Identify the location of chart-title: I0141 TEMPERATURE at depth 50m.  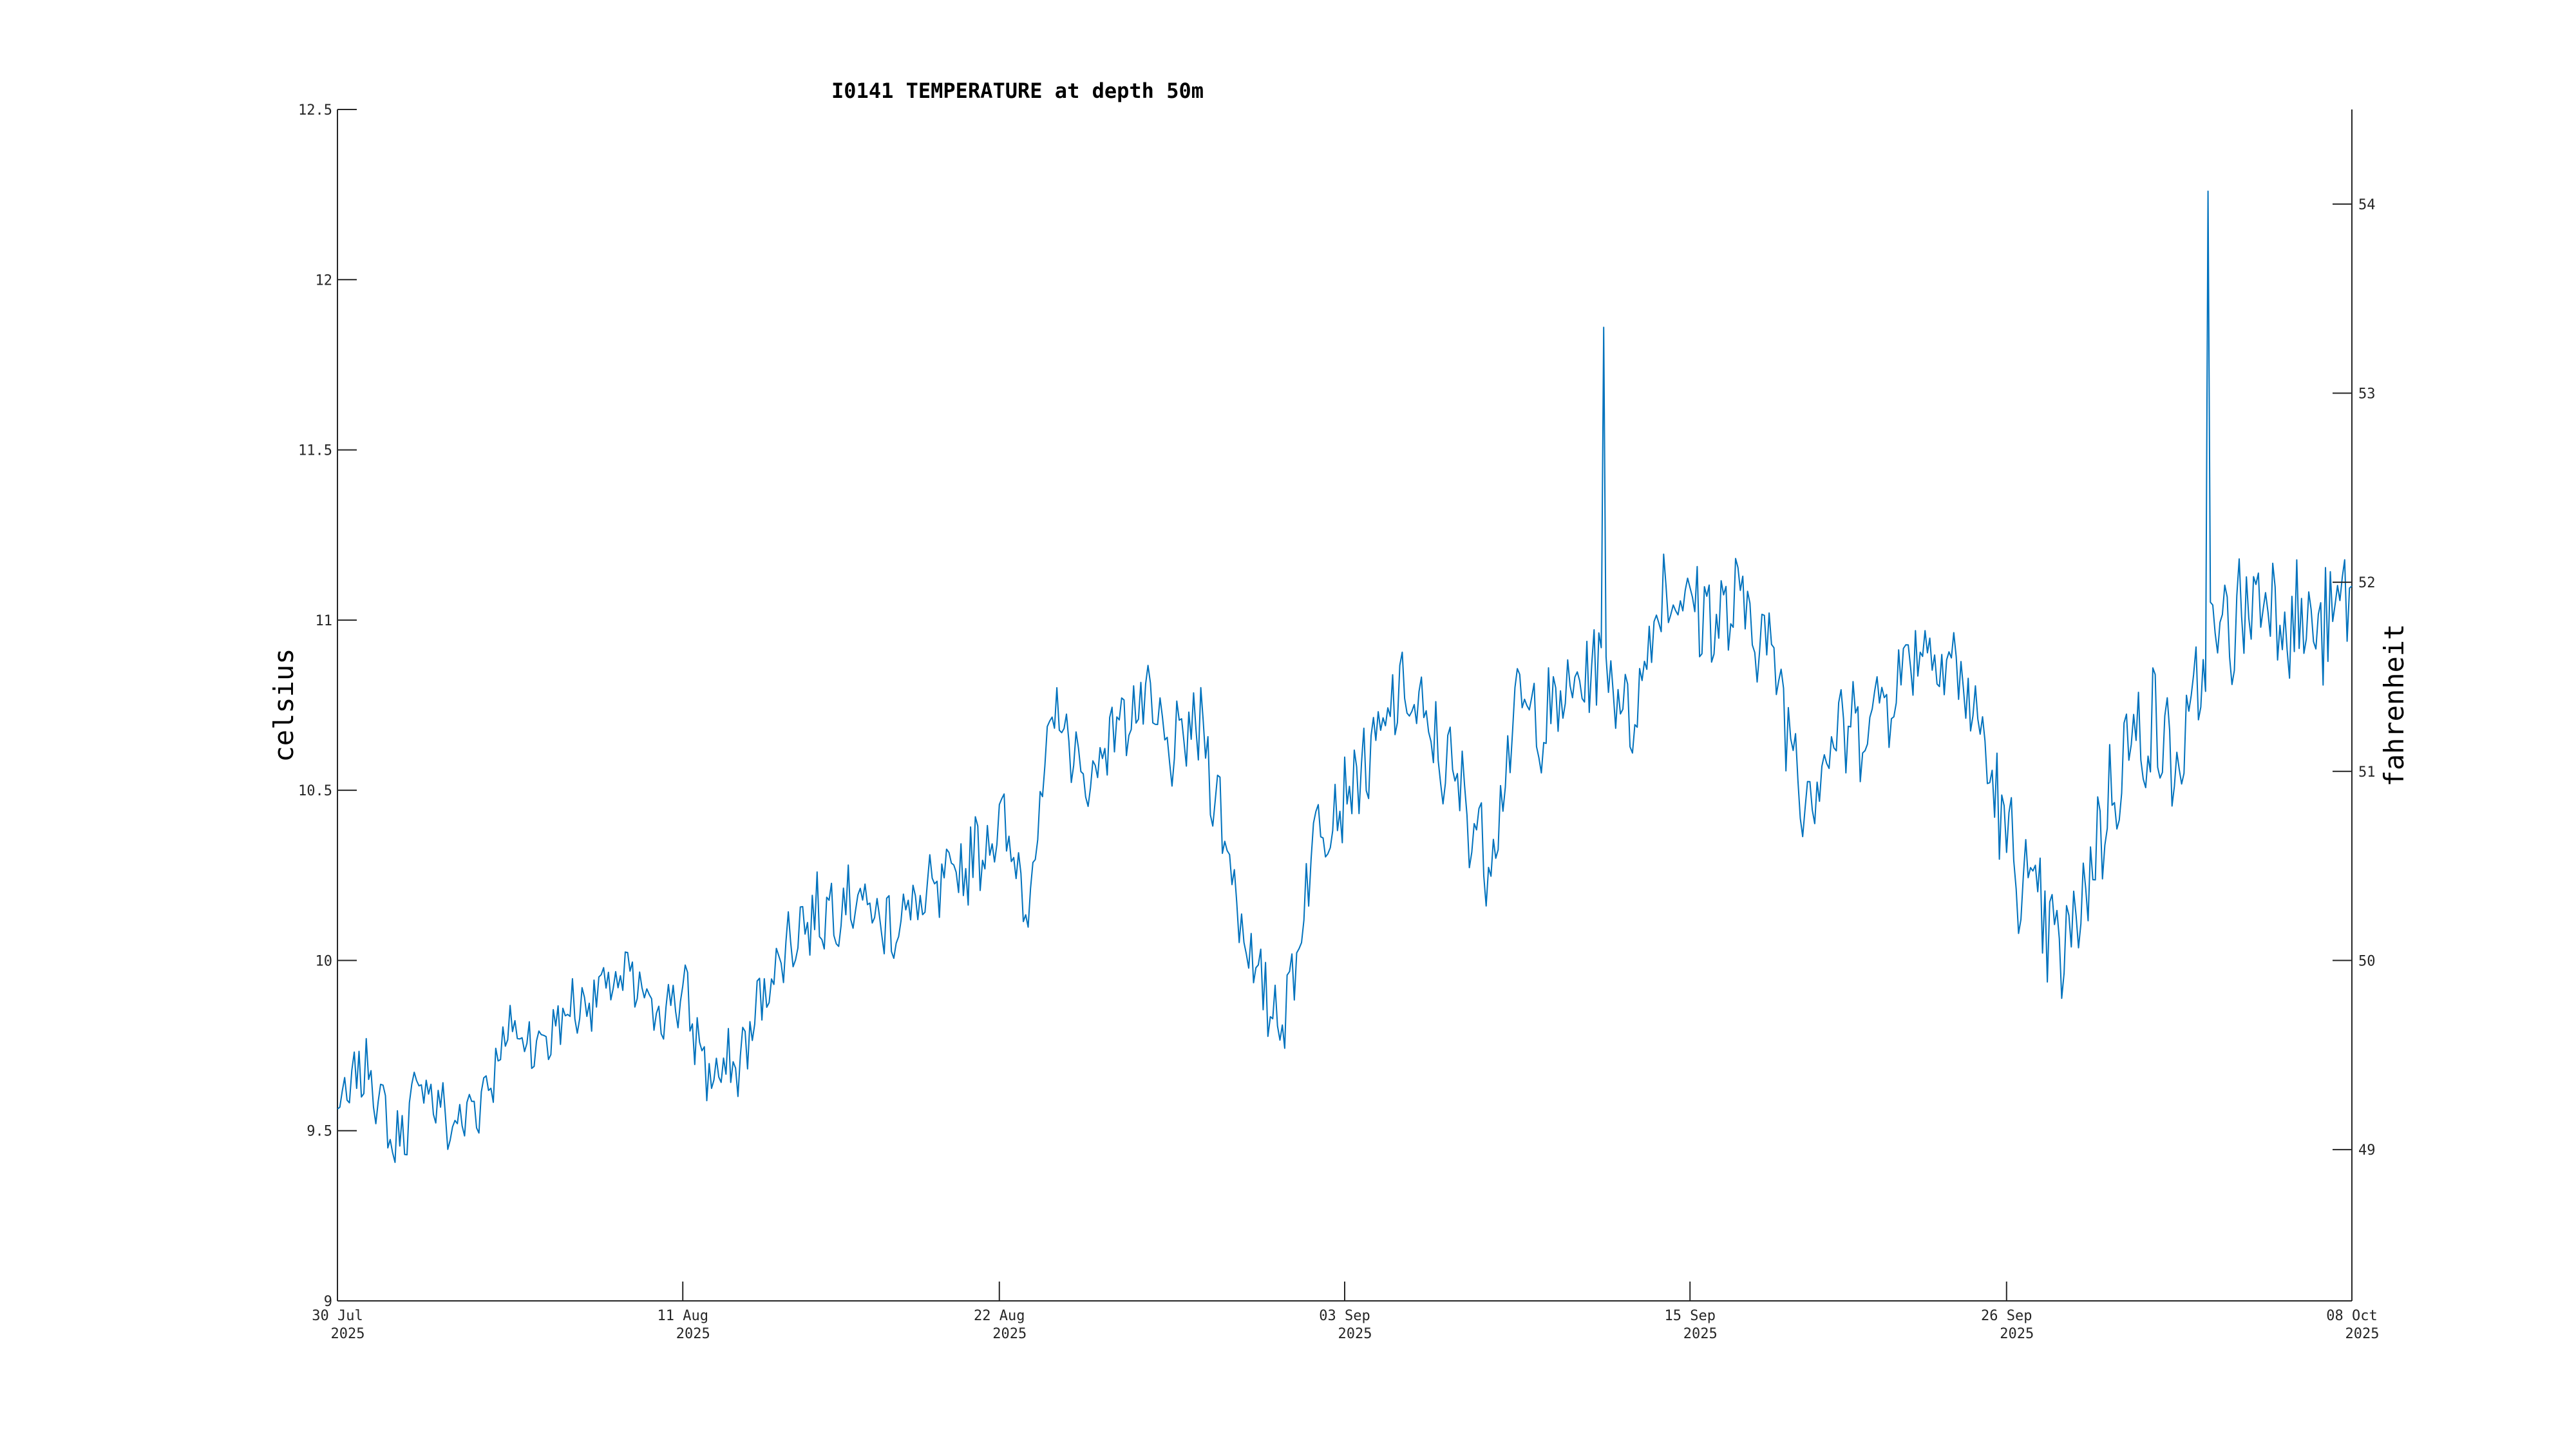
(1017, 91).